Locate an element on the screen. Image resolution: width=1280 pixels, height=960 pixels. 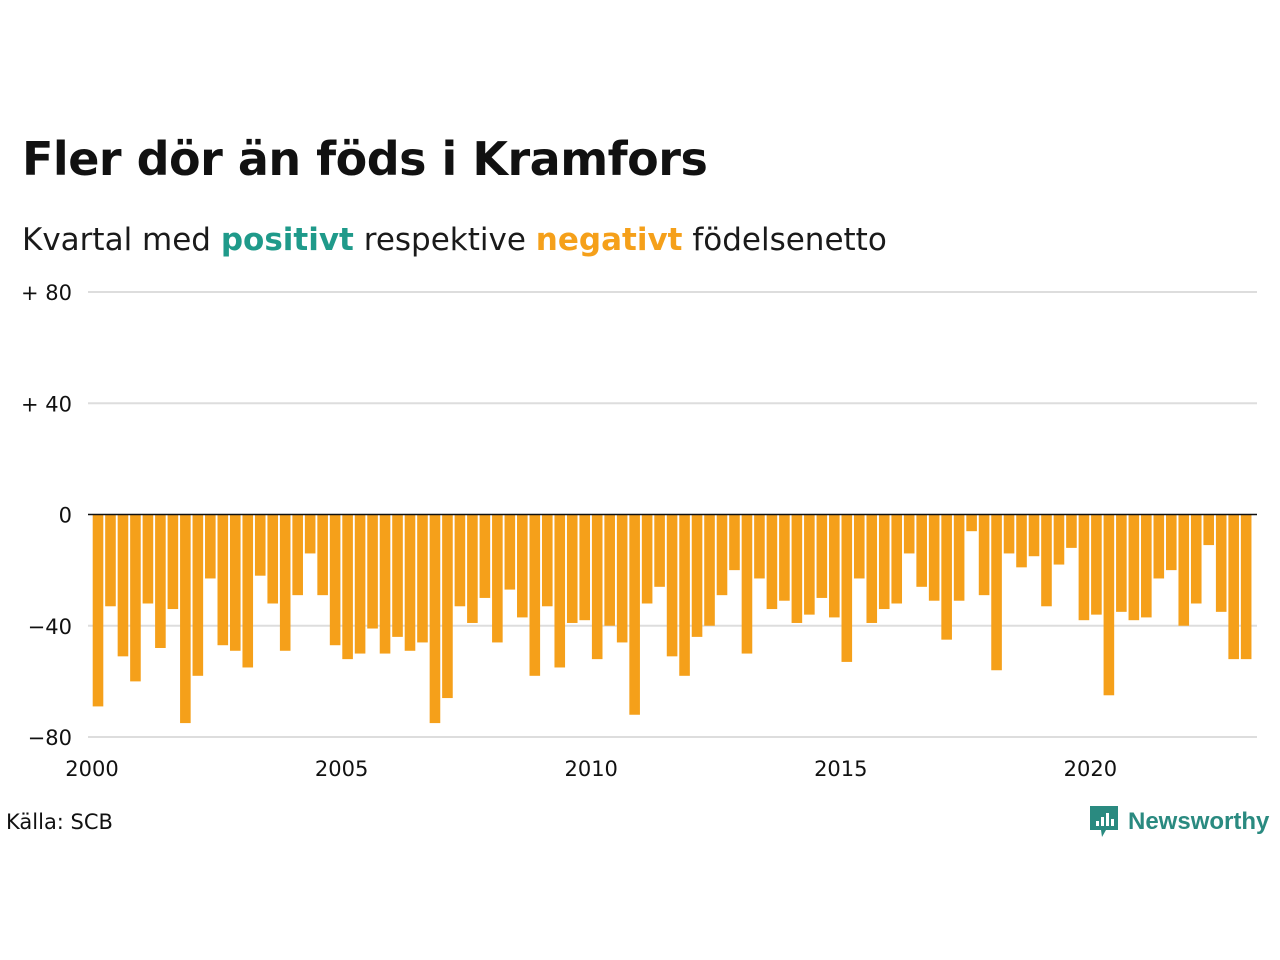
newsworthy-logo-icon is located at coordinates (1104, 821).